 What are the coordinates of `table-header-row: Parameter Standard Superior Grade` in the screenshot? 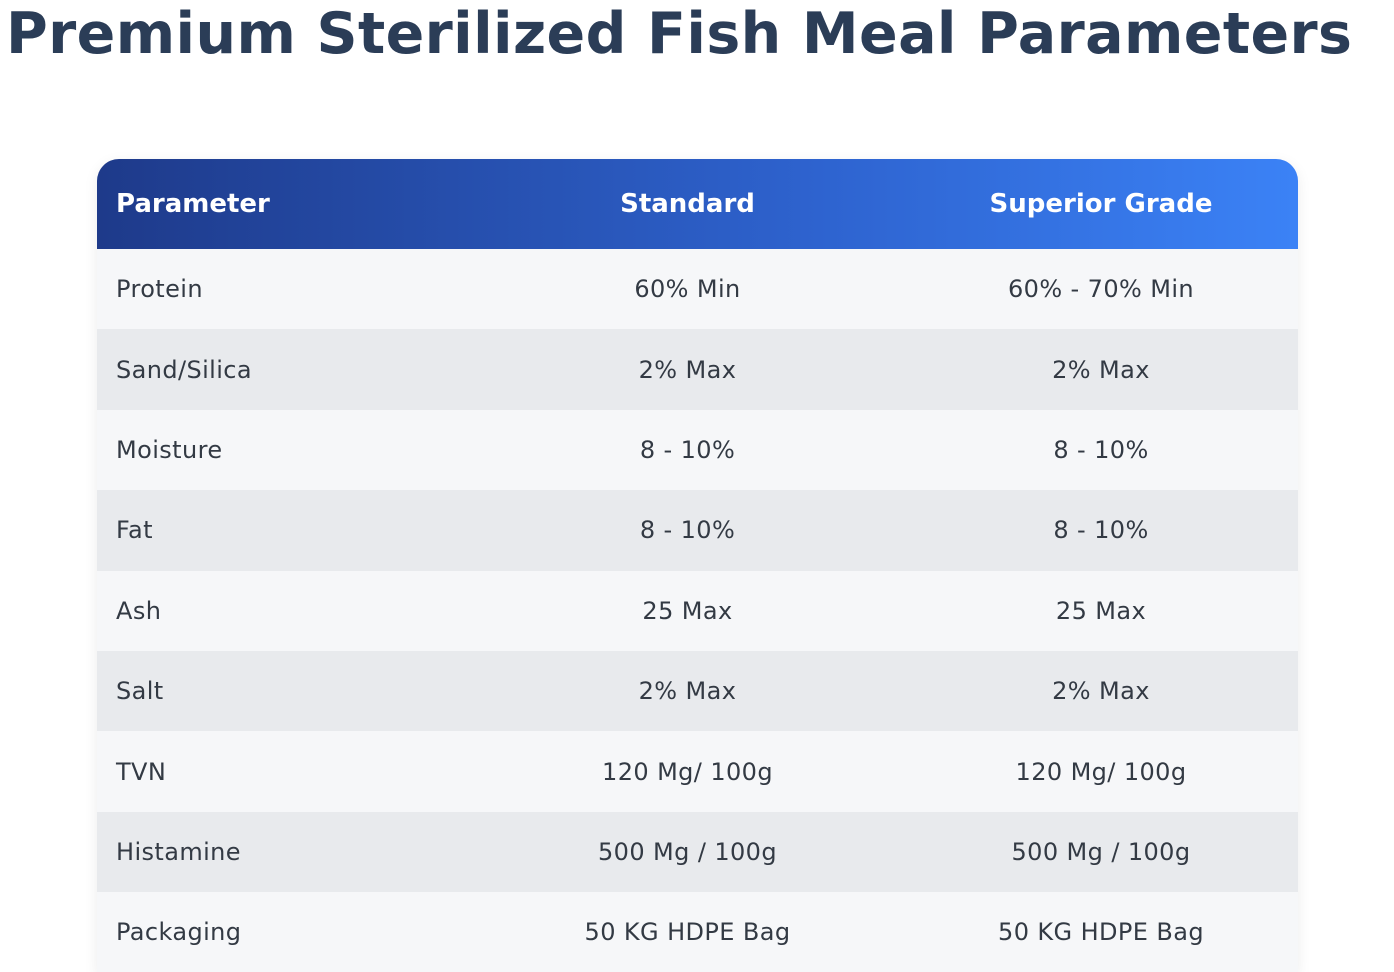 It's located at (697, 204).